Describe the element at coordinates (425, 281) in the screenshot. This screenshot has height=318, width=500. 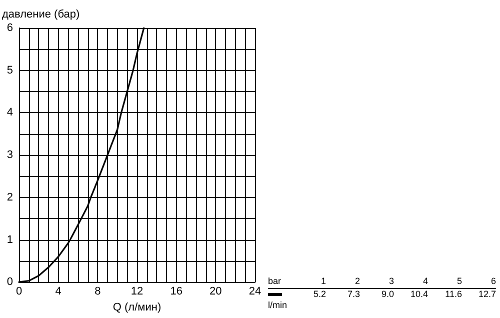
I see `text: 4` at that location.